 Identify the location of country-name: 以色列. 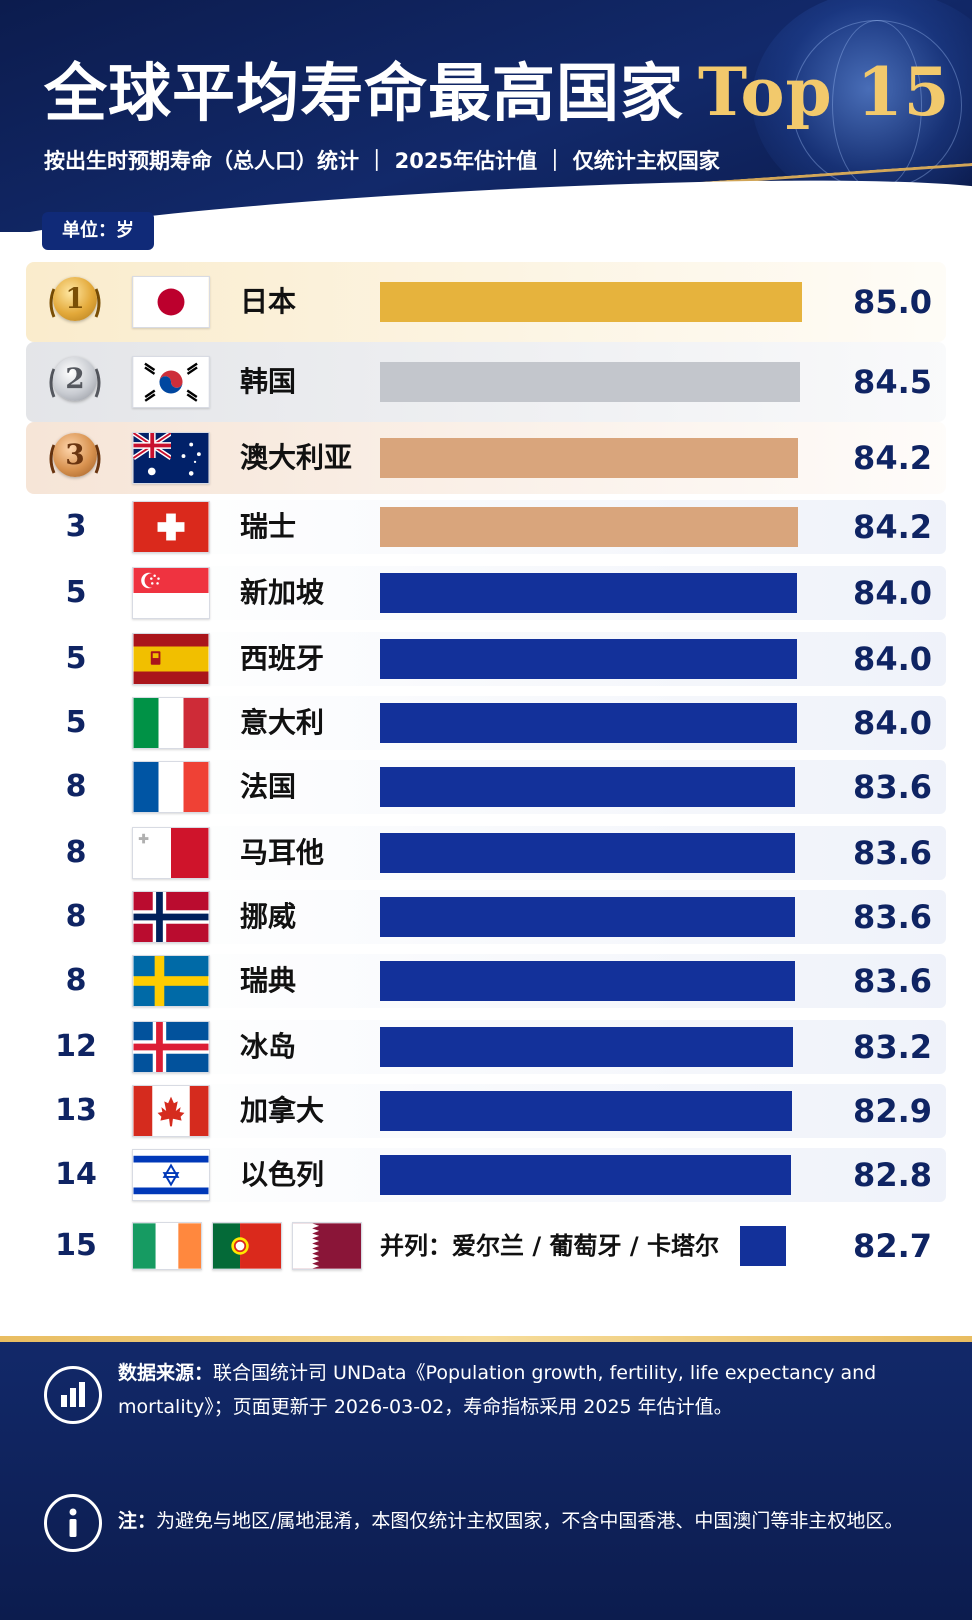
(282, 1174).